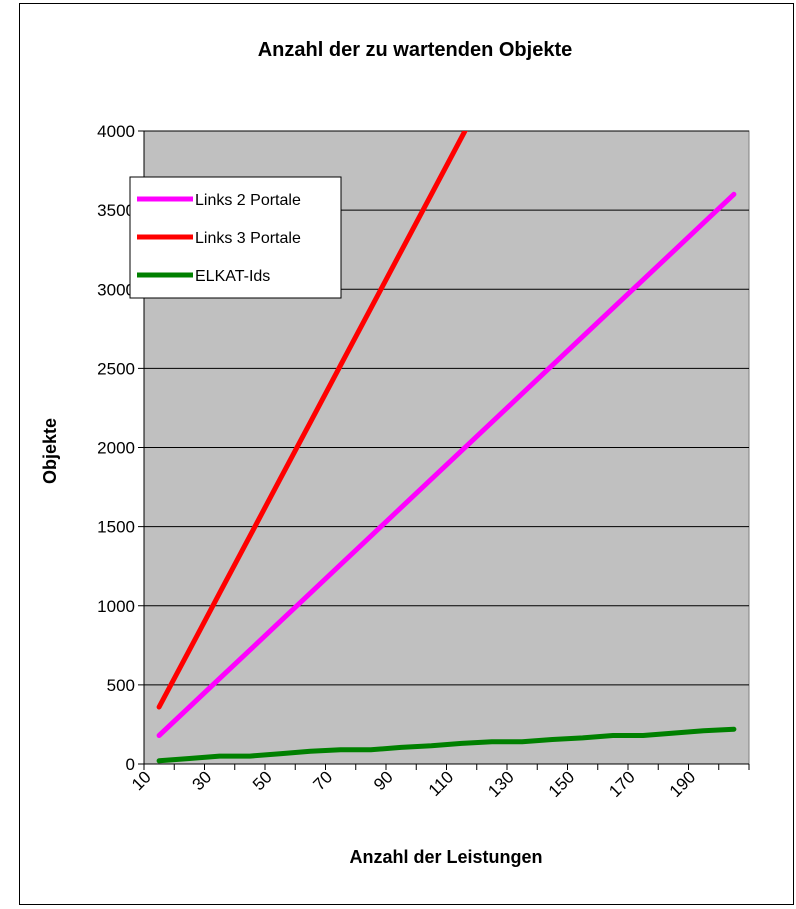  Describe the element at coordinates (441, 783) in the screenshot. I see `x-tick-label: 110` at that location.